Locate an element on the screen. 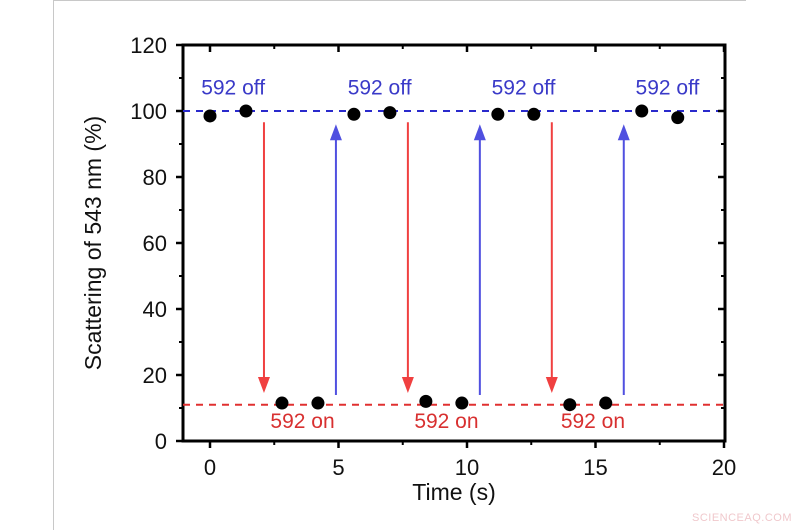 The width and height of the screenshot is (800, 530). x-axis-title: Time (s) is located at coordinates (453, 492).